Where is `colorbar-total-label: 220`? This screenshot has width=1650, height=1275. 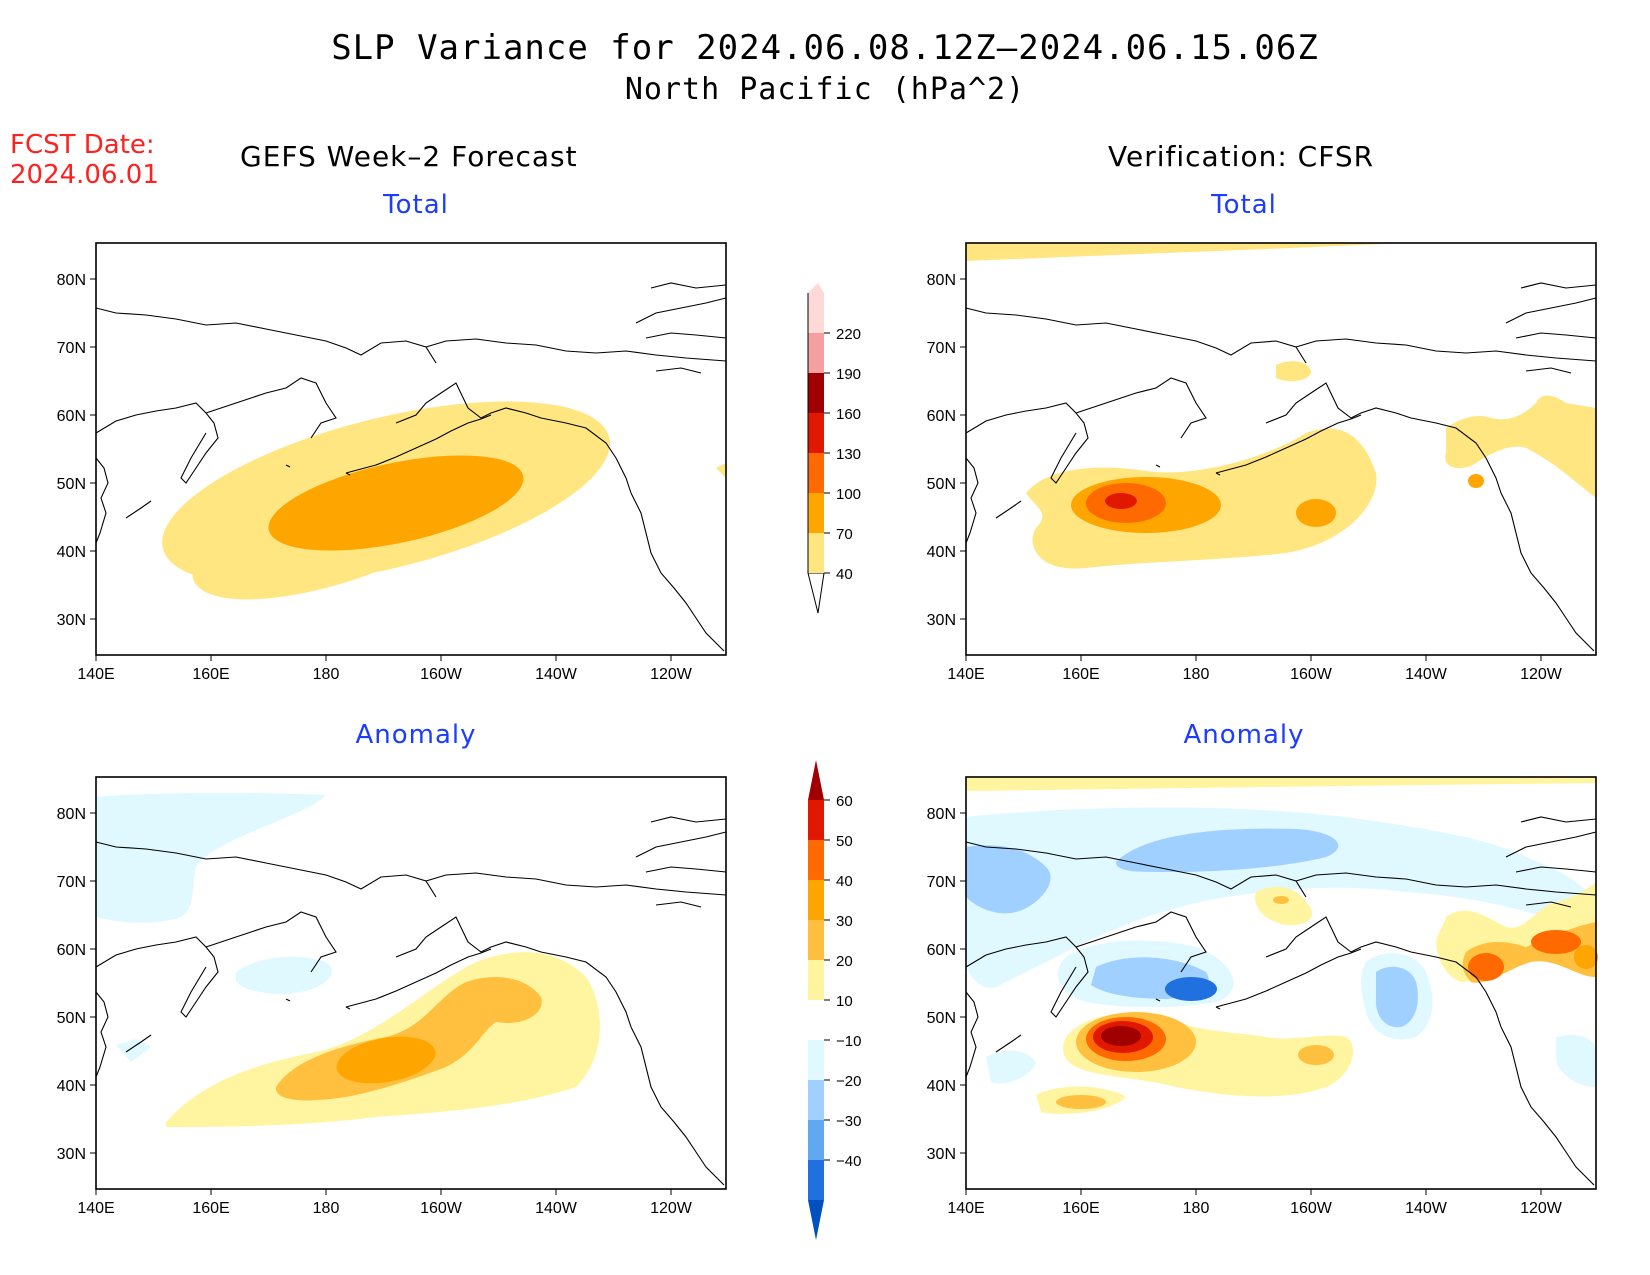 colorbar-total-label: 220 is located at coordinates (848, 334).